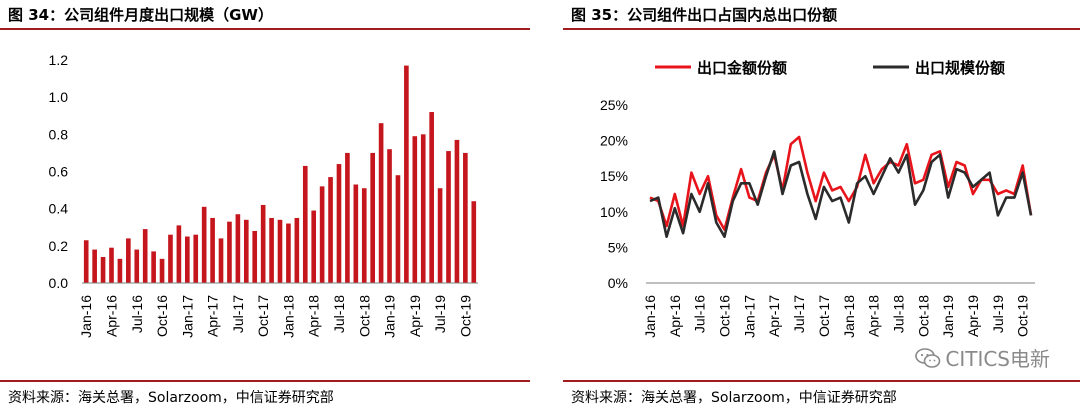  Describe the element at coordinates (59, 209) in the screenshot. I see `y-tick-label: 0.4` at that location.